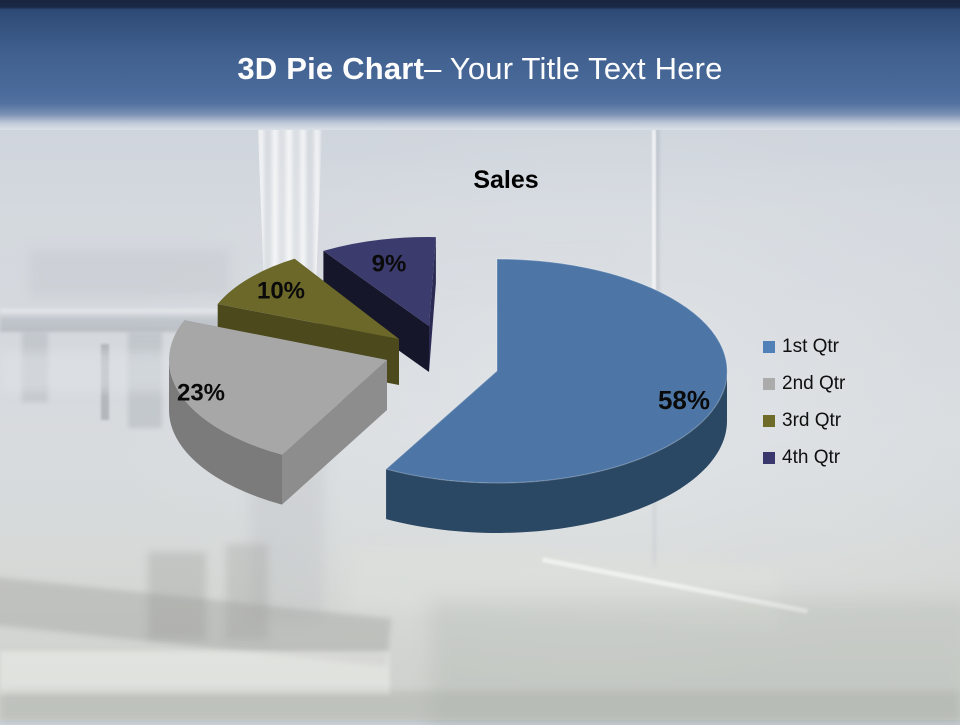 The height and width of the screenshot is (725, 960). I want to click on background-city-smudge, so click(130, 273).